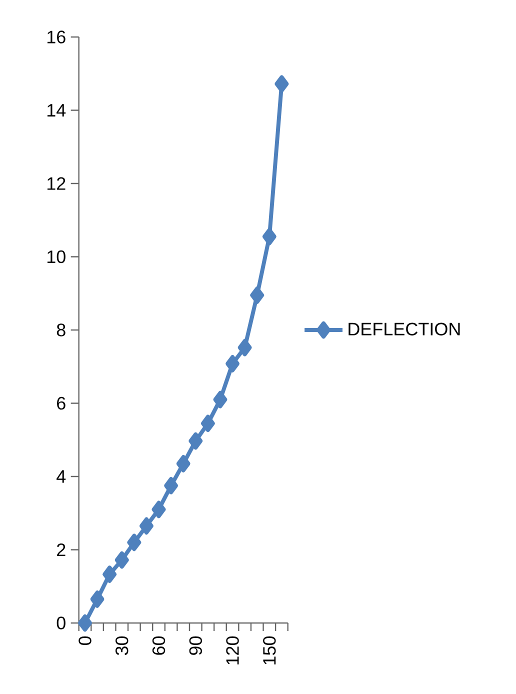  I want to click on y-tick-label: 0, so click(61, 623).